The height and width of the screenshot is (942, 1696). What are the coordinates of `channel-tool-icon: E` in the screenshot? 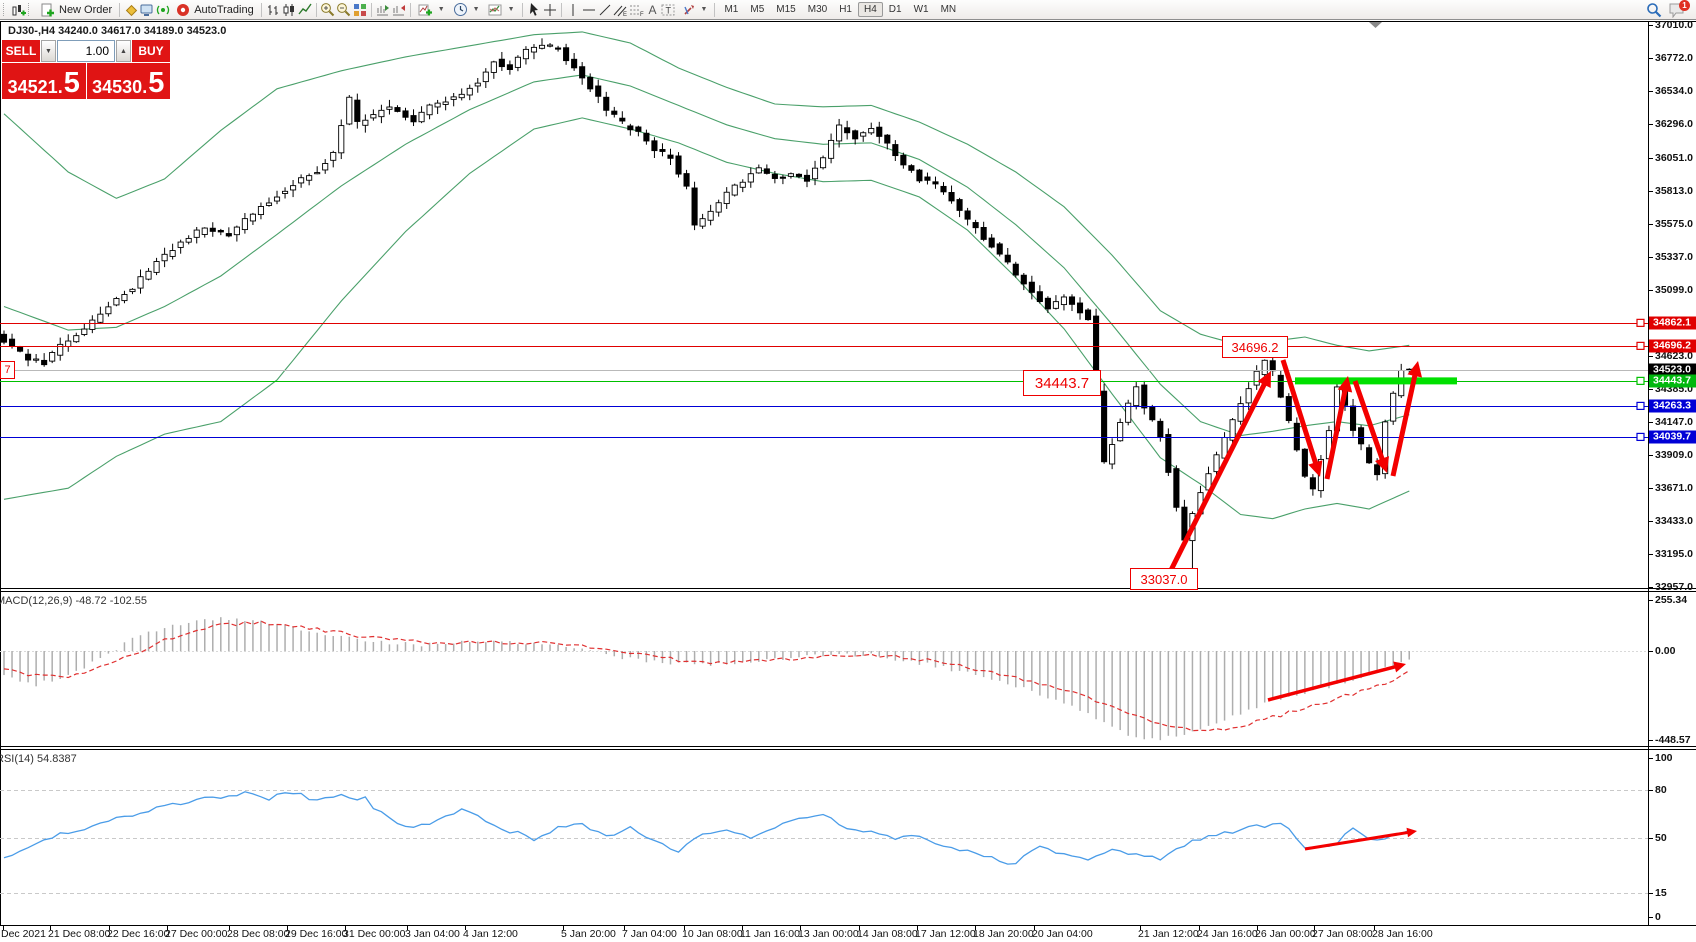 It's located at (621, 10).